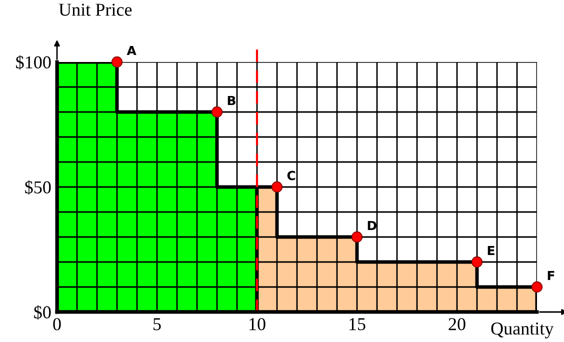 This screenshot has width=564, height=342. Describe the element at coordinates (38, 187) in the screenshot. I see `y-tick-label: $50` at that location.